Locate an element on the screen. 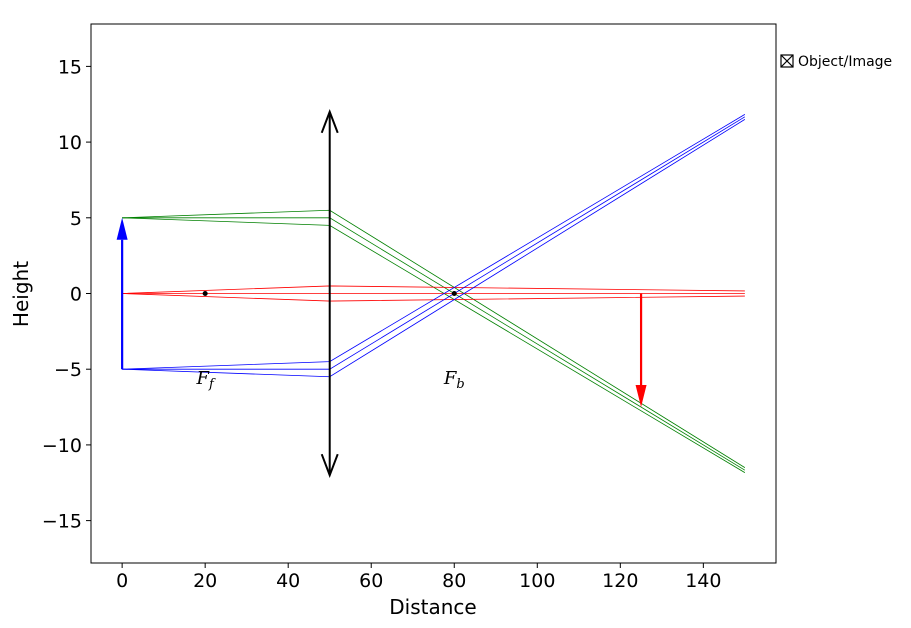 The height and width of the screenshot is (628, 911). lens-bottom-head is located at coordinates (329, 465).